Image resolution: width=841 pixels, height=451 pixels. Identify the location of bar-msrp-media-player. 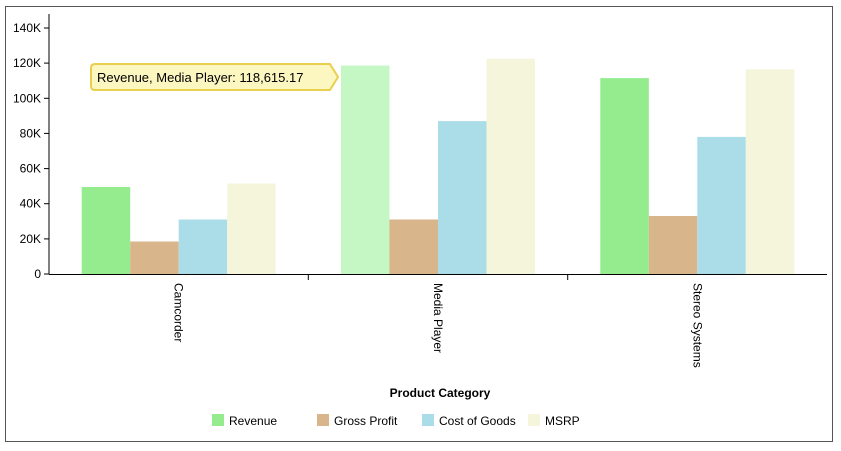
(511, 166).